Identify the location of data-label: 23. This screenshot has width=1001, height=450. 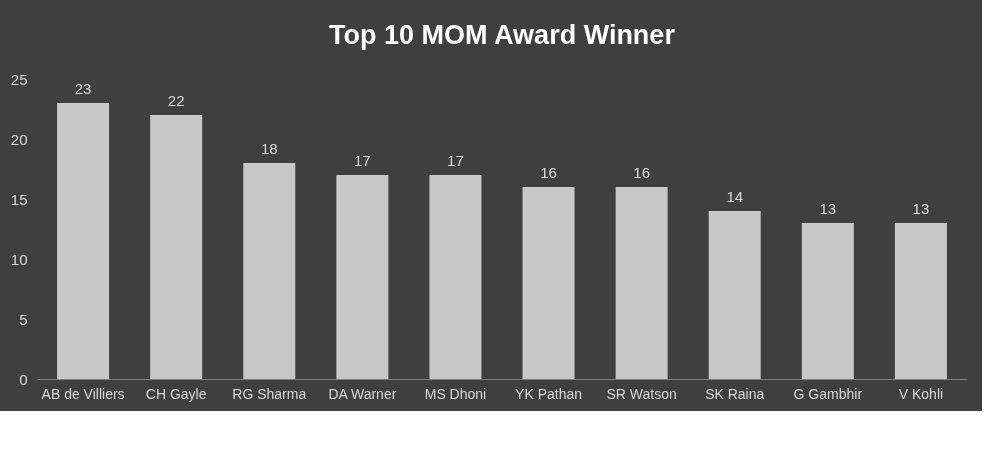
(83, 88).